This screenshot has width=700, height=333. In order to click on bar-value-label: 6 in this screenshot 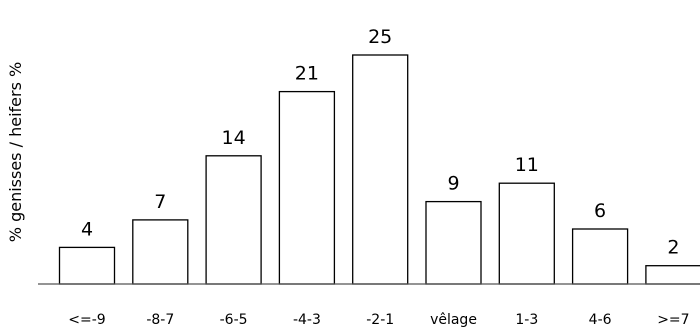, I will do `click(600, 211)`.